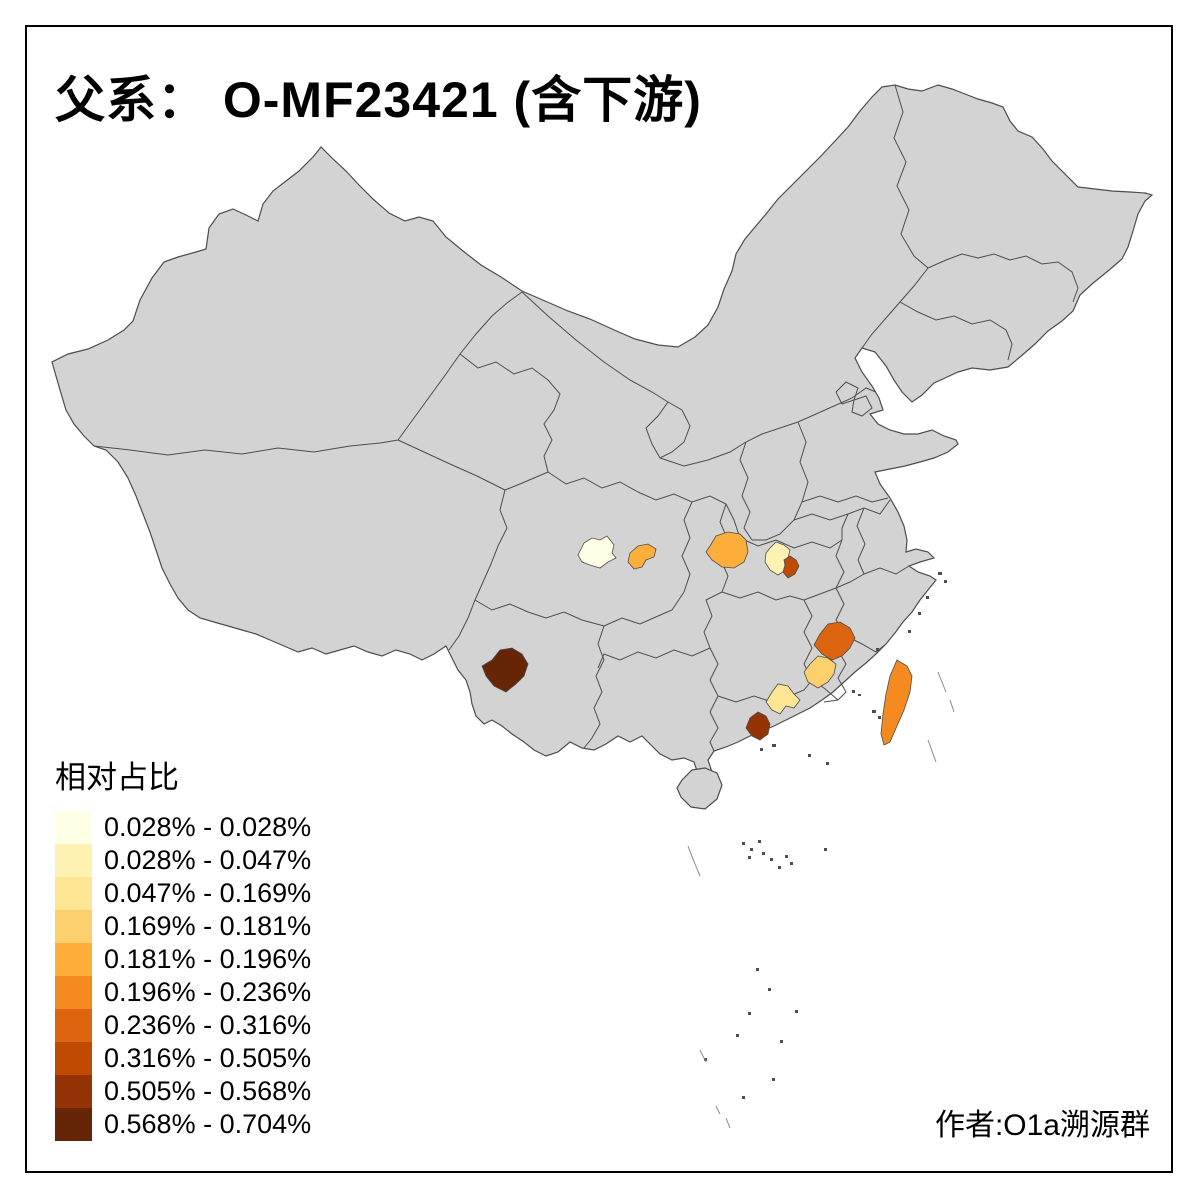 The width and height of the screenshot is (1200, 1200). Describe the element at coordinates (1042, 1125) in the screenshot. I see `author-credit: 作者:O1a溯源群` at that location.